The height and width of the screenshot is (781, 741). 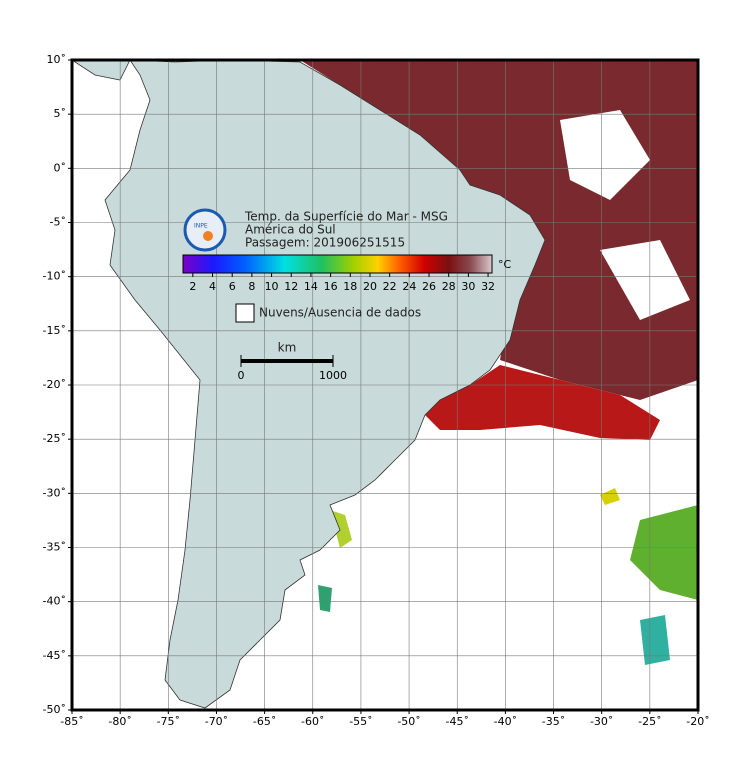 I want to click on colorbar-tick-label: 6, so click(x=232, y=286).